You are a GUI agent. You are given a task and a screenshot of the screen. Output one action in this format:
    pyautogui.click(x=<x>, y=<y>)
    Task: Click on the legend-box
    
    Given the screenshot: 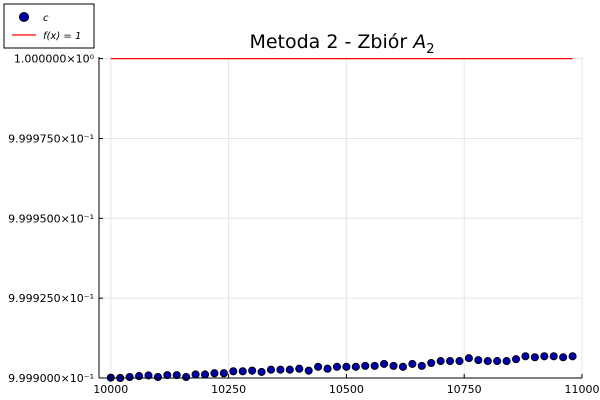 What is the action you would take?
    pyautogui.click(x=49, y=26)
    